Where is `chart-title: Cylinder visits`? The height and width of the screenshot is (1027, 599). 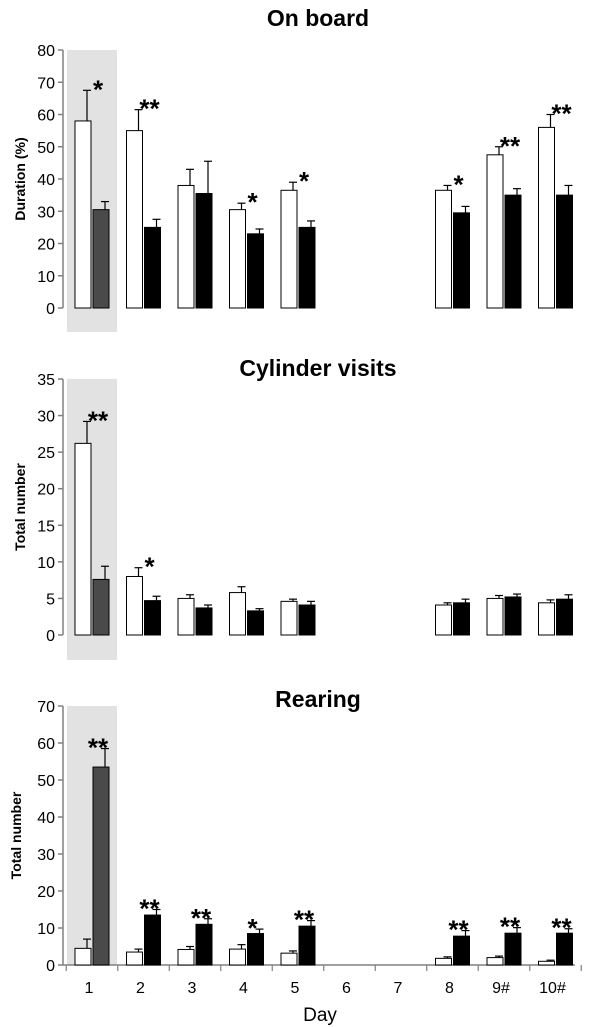
chart-title: Cylinder visits is located at coordinates (317, 368).